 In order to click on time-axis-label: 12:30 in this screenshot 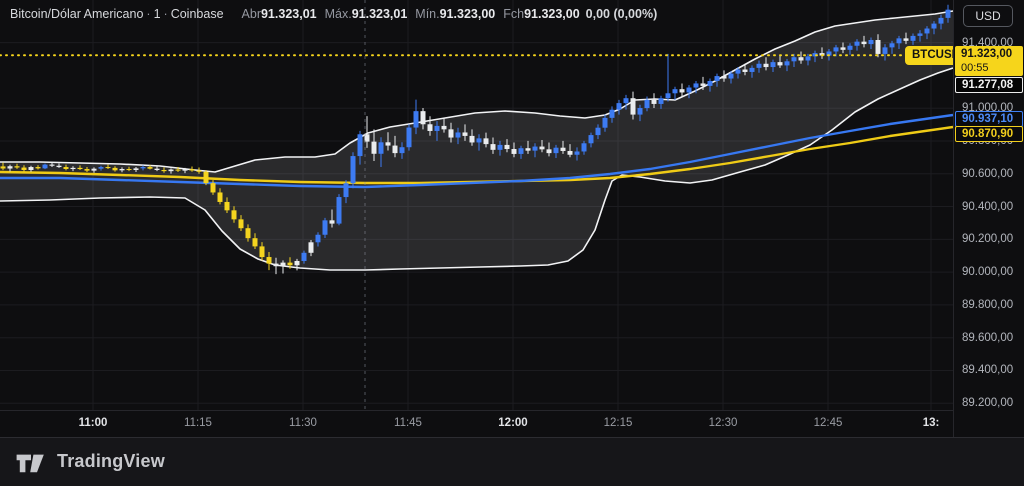, I will do `click(723, 423)`.